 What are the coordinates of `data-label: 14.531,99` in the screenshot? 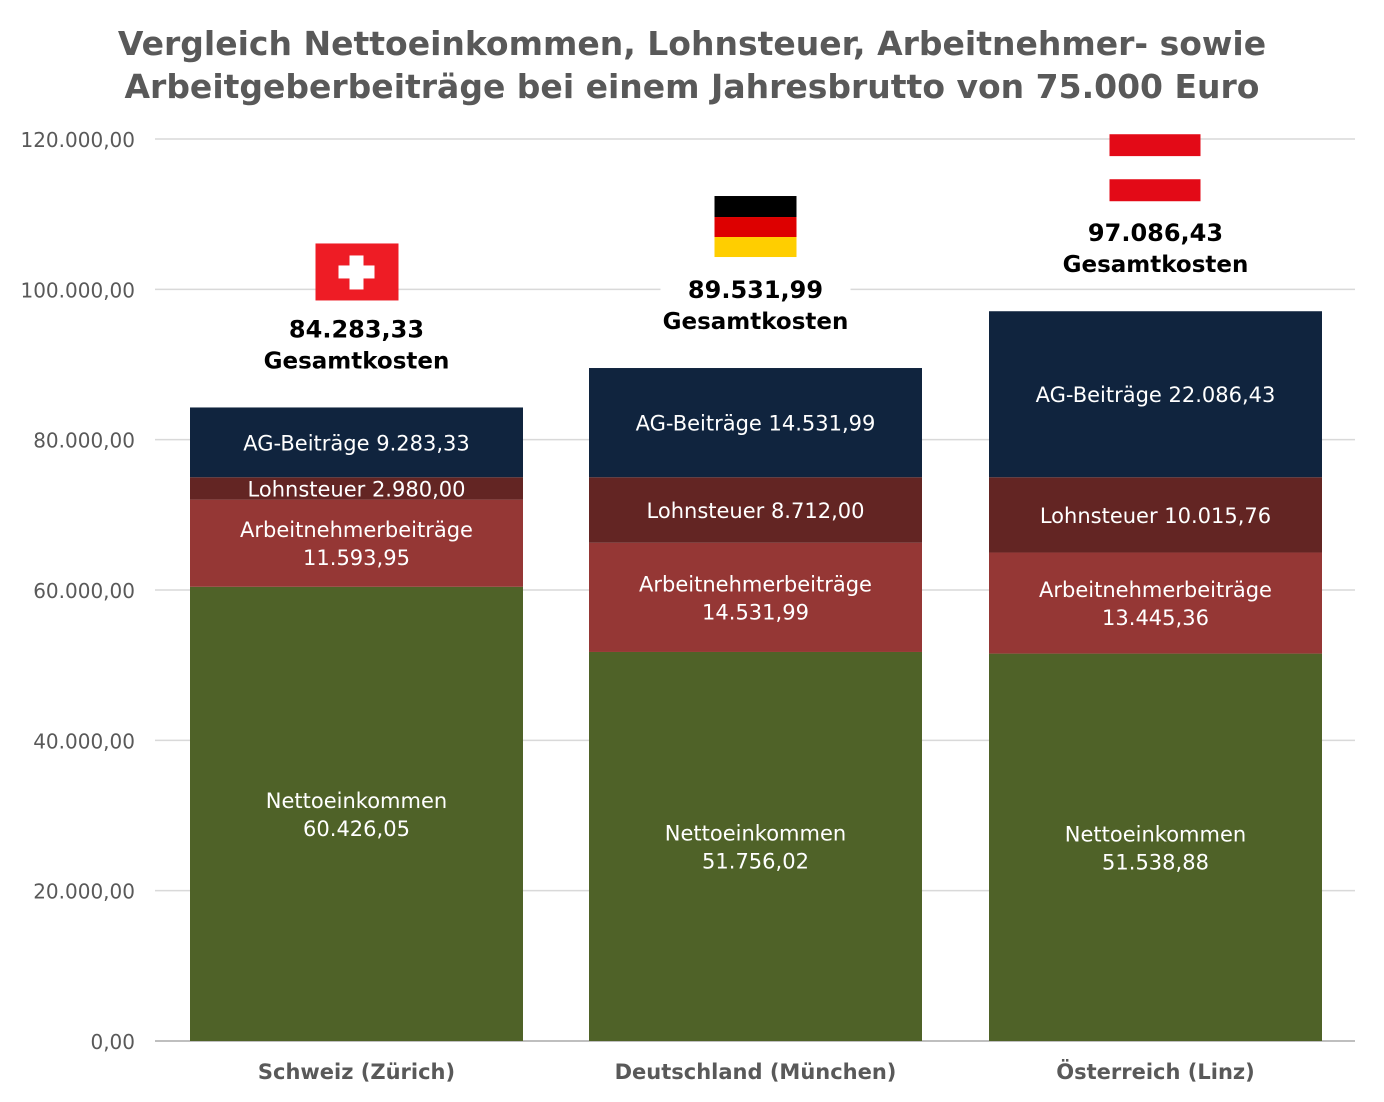 It's located at (755, 612).